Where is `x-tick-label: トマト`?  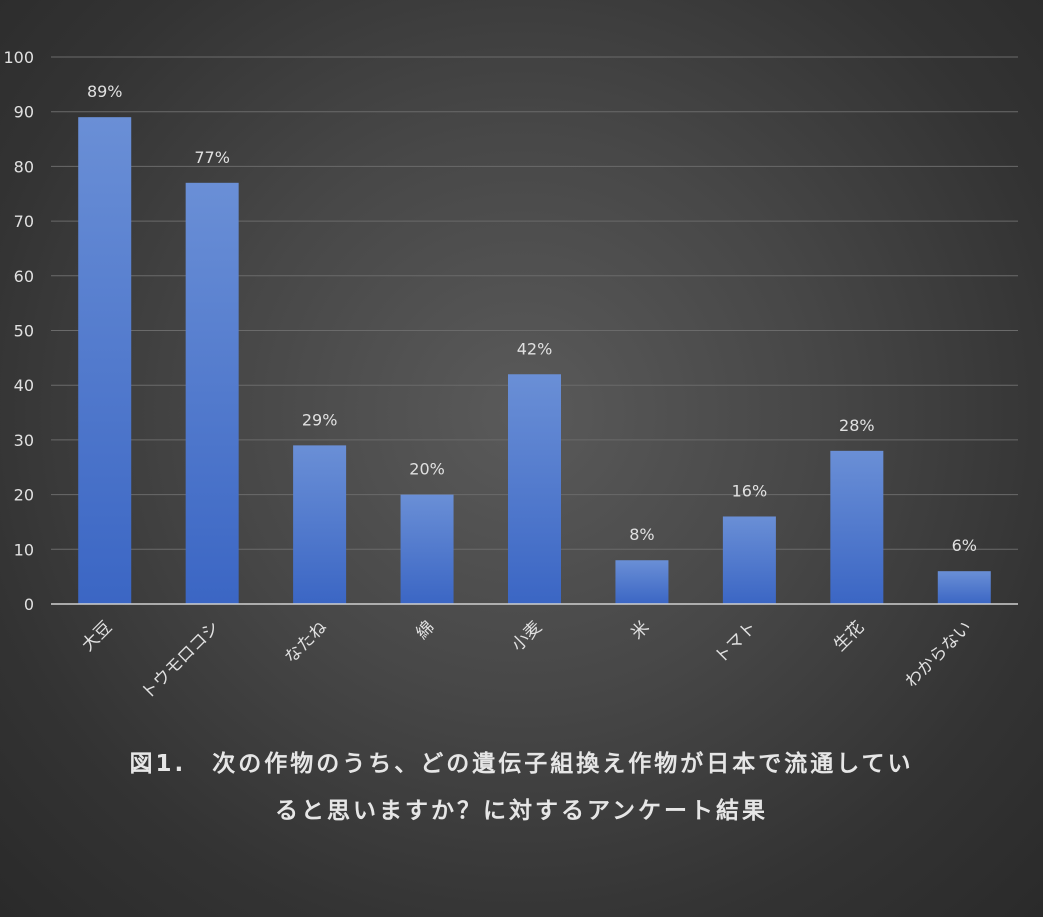 x-tick-label: トマト is located at coordinates (736, 642).